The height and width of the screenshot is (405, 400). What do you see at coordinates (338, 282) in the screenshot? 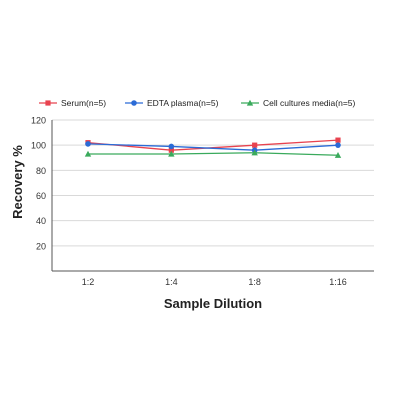
I see `x-tick-label: 1:16` at bounding box center [338, 282].